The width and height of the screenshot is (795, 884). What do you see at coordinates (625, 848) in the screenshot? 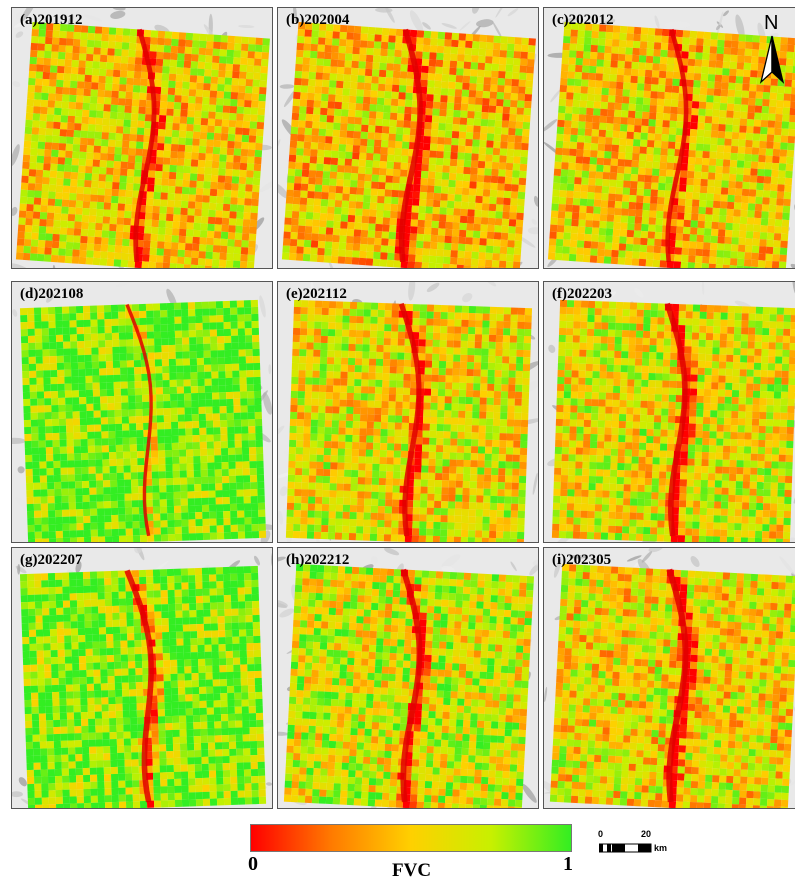
I see `scale-bar-graphic` at bounding box center [625, 848].